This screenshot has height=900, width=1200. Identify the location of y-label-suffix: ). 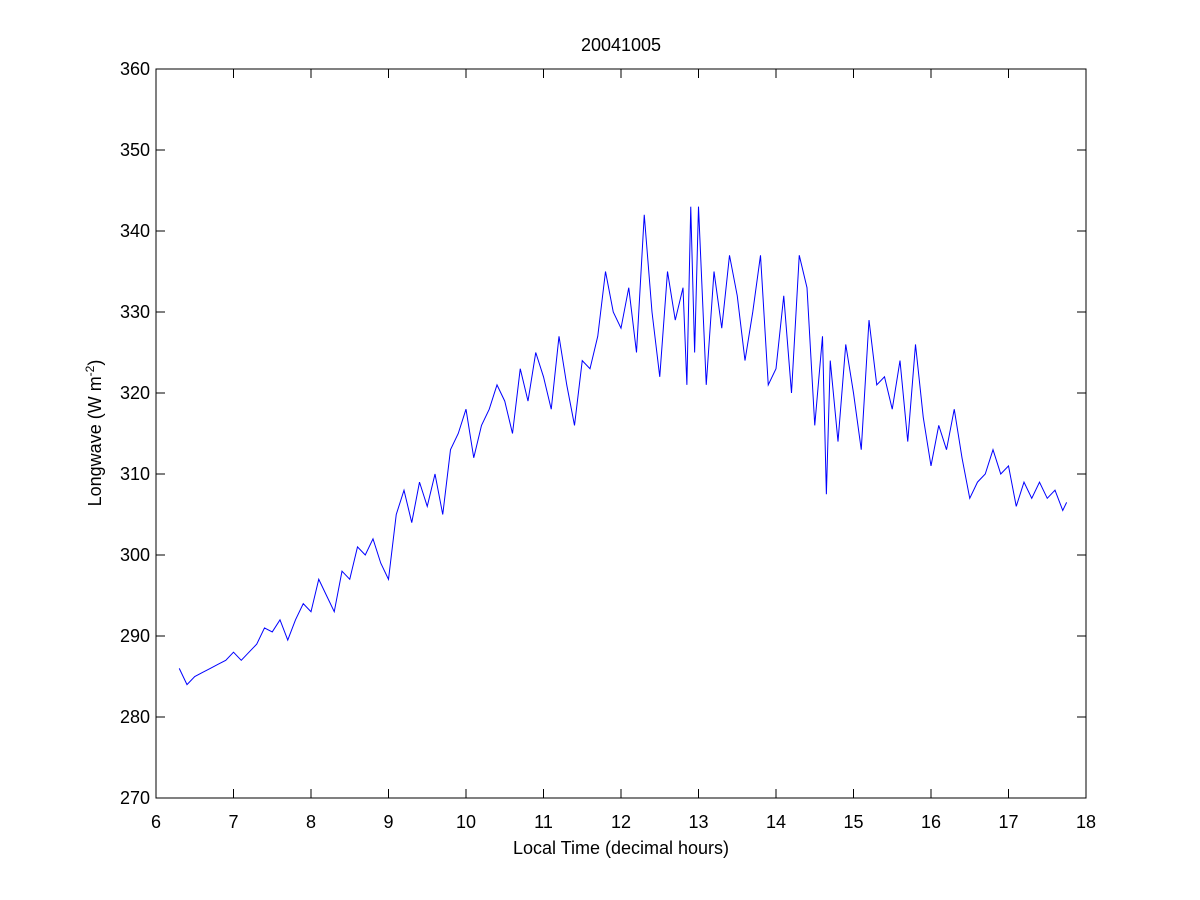
(95, 363).